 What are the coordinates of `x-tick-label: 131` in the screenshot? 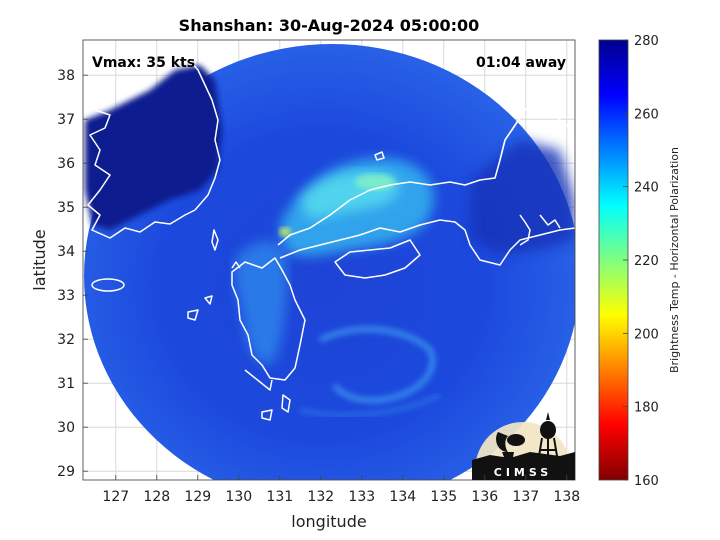 It's located at (279, 497).